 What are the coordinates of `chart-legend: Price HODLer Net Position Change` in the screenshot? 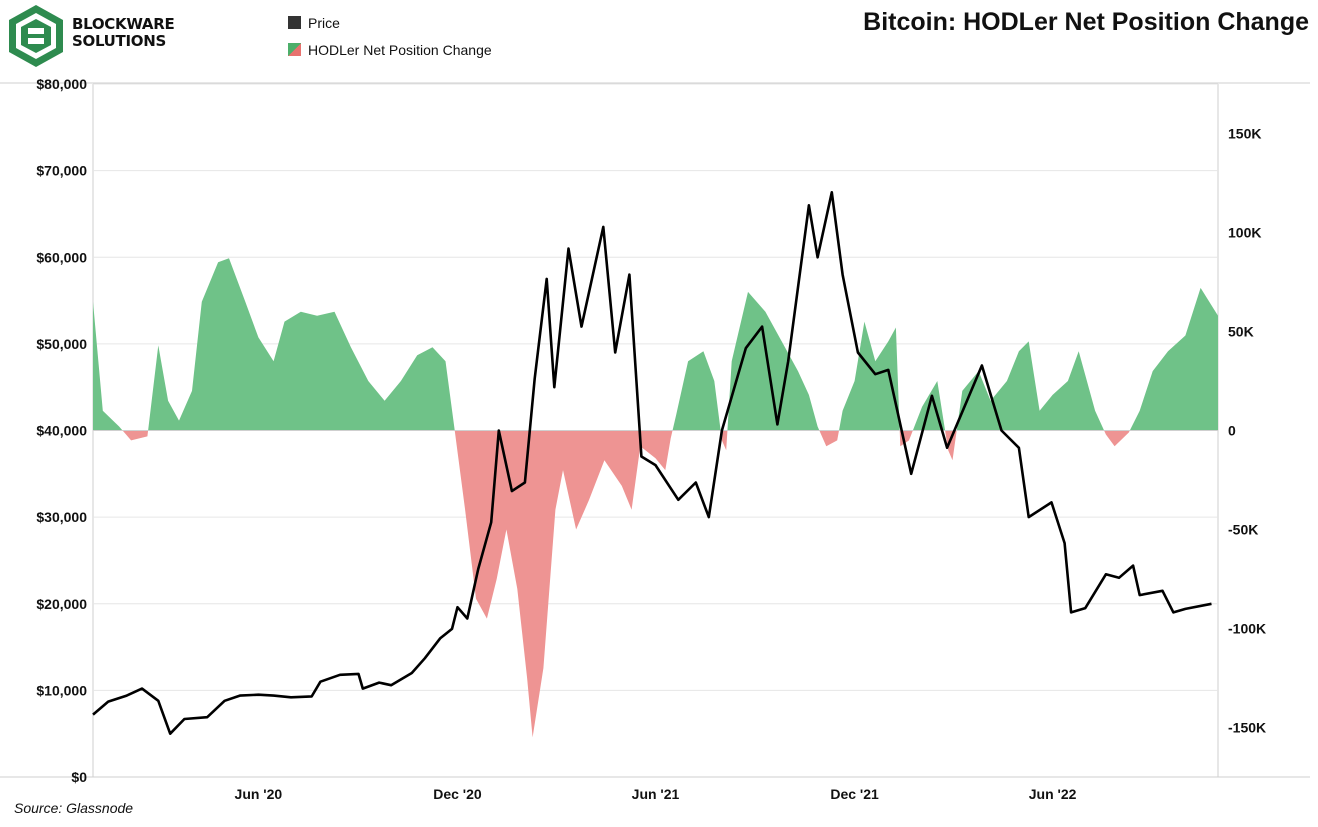 It's located at (390, 39).